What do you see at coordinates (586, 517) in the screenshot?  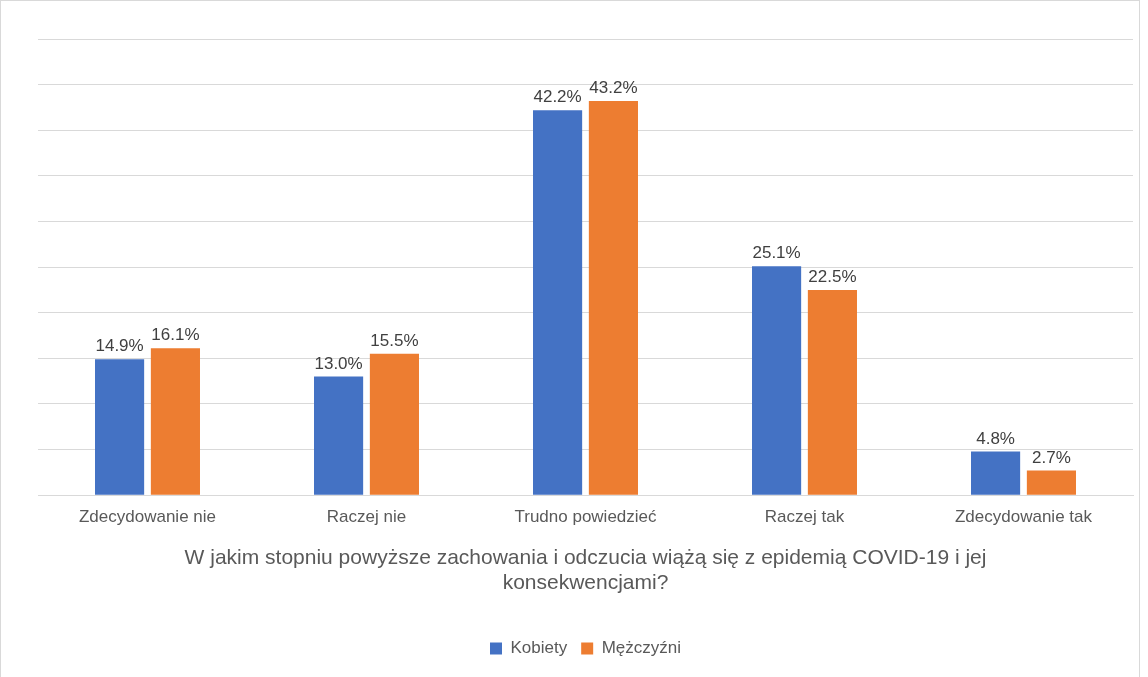 I see `x-tick-label: Trudno powiedzieć` at bounding box center [586, 517].